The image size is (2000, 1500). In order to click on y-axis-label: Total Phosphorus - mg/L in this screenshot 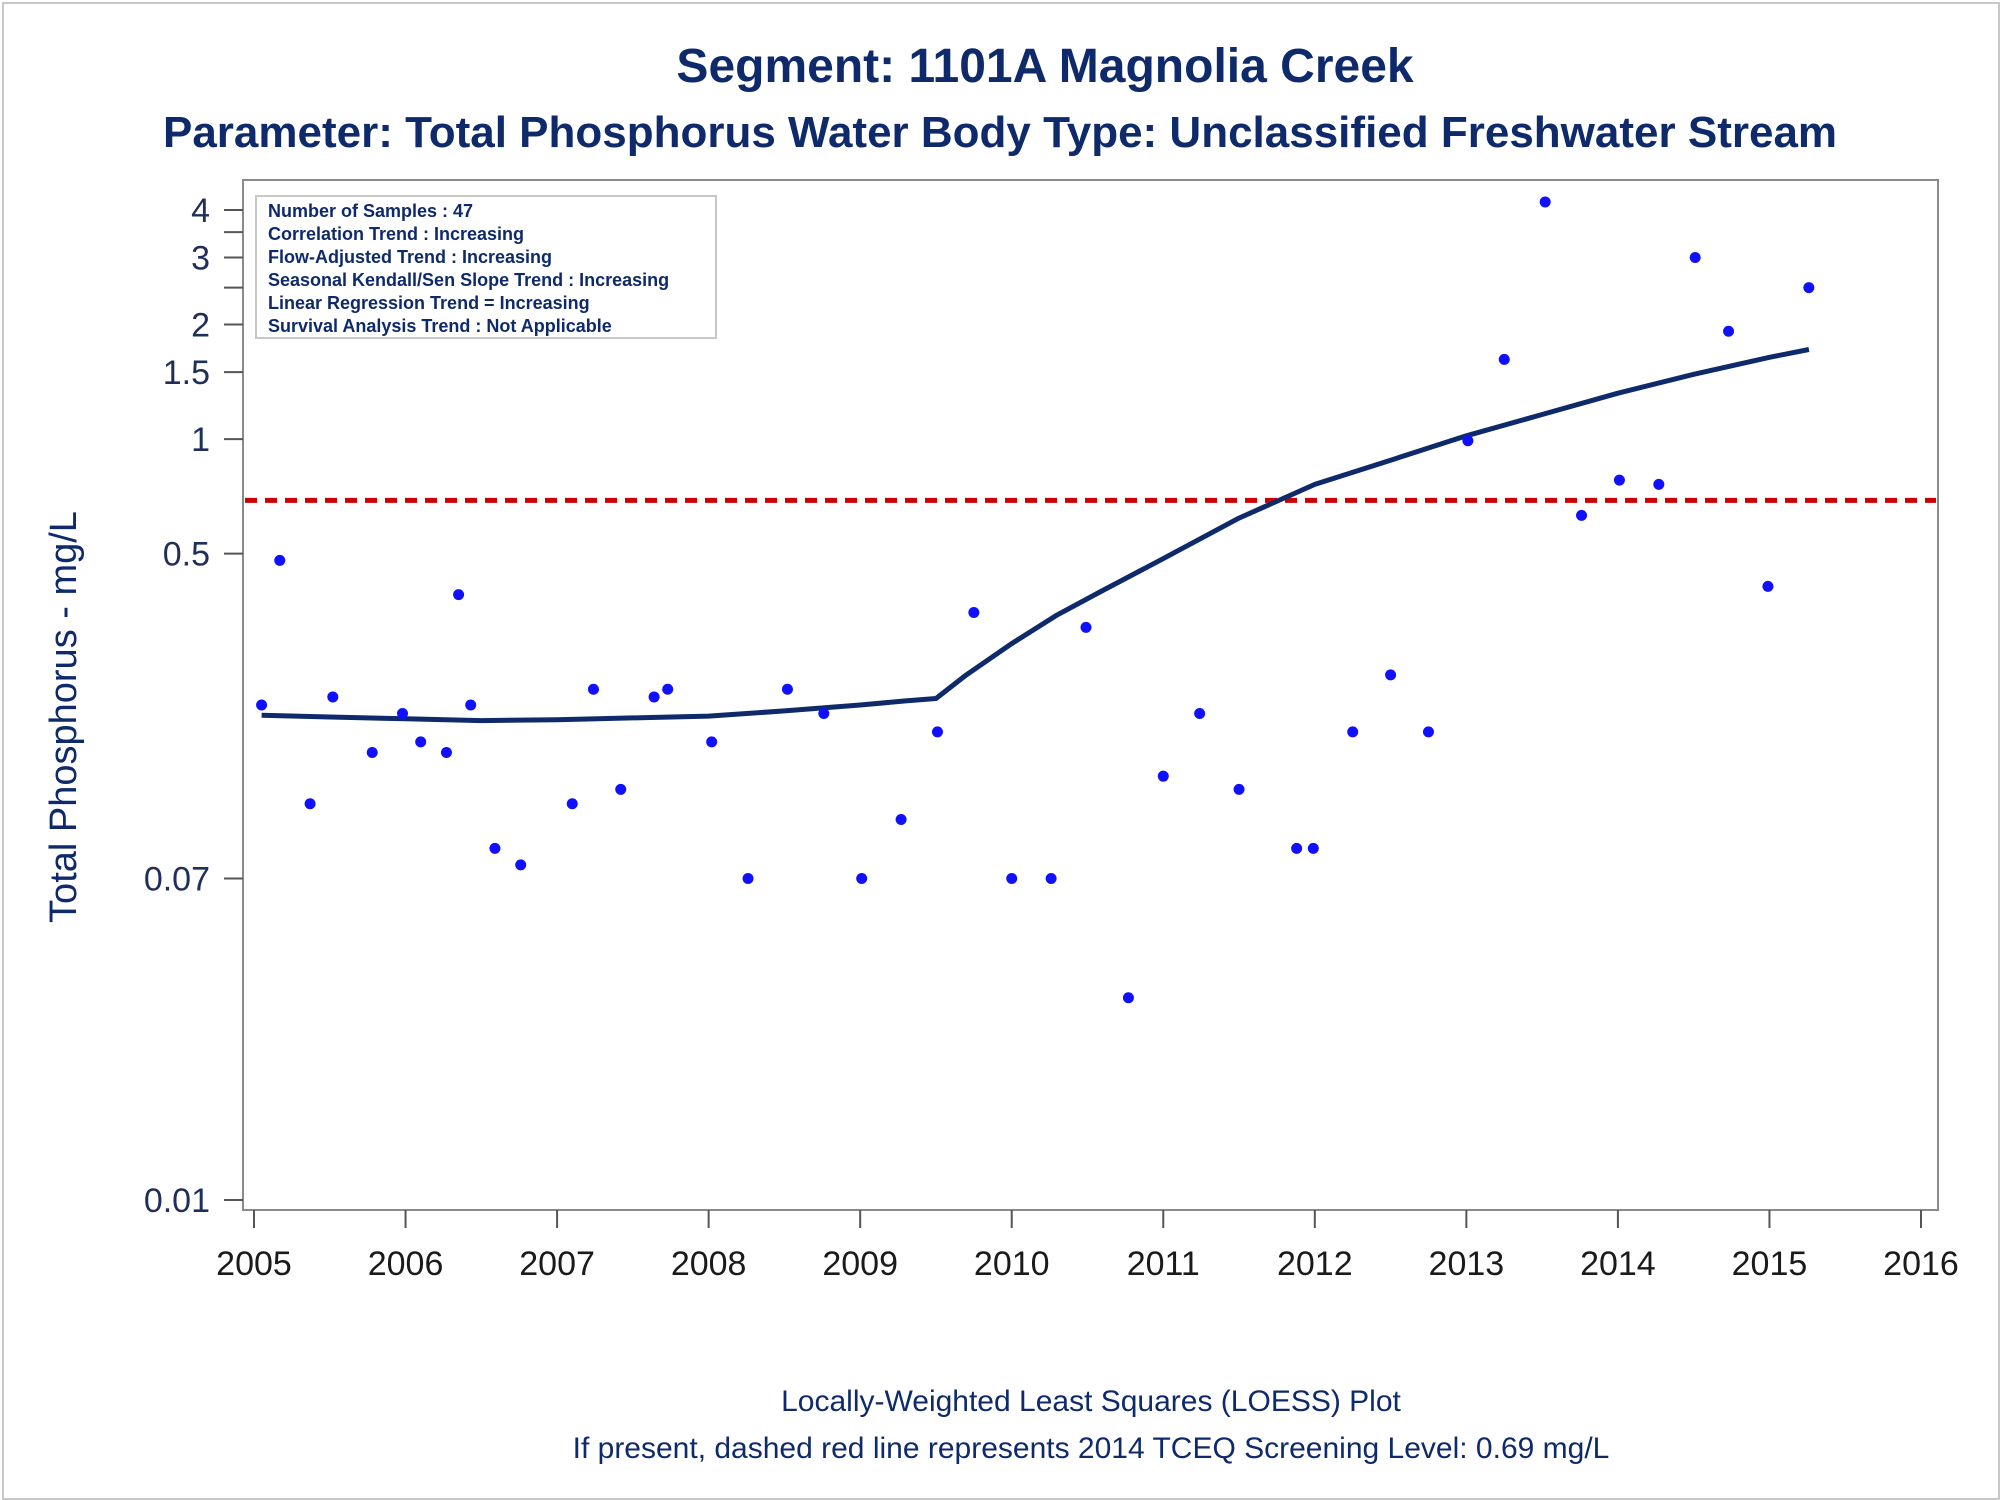, I will do `click(64, 717)`.